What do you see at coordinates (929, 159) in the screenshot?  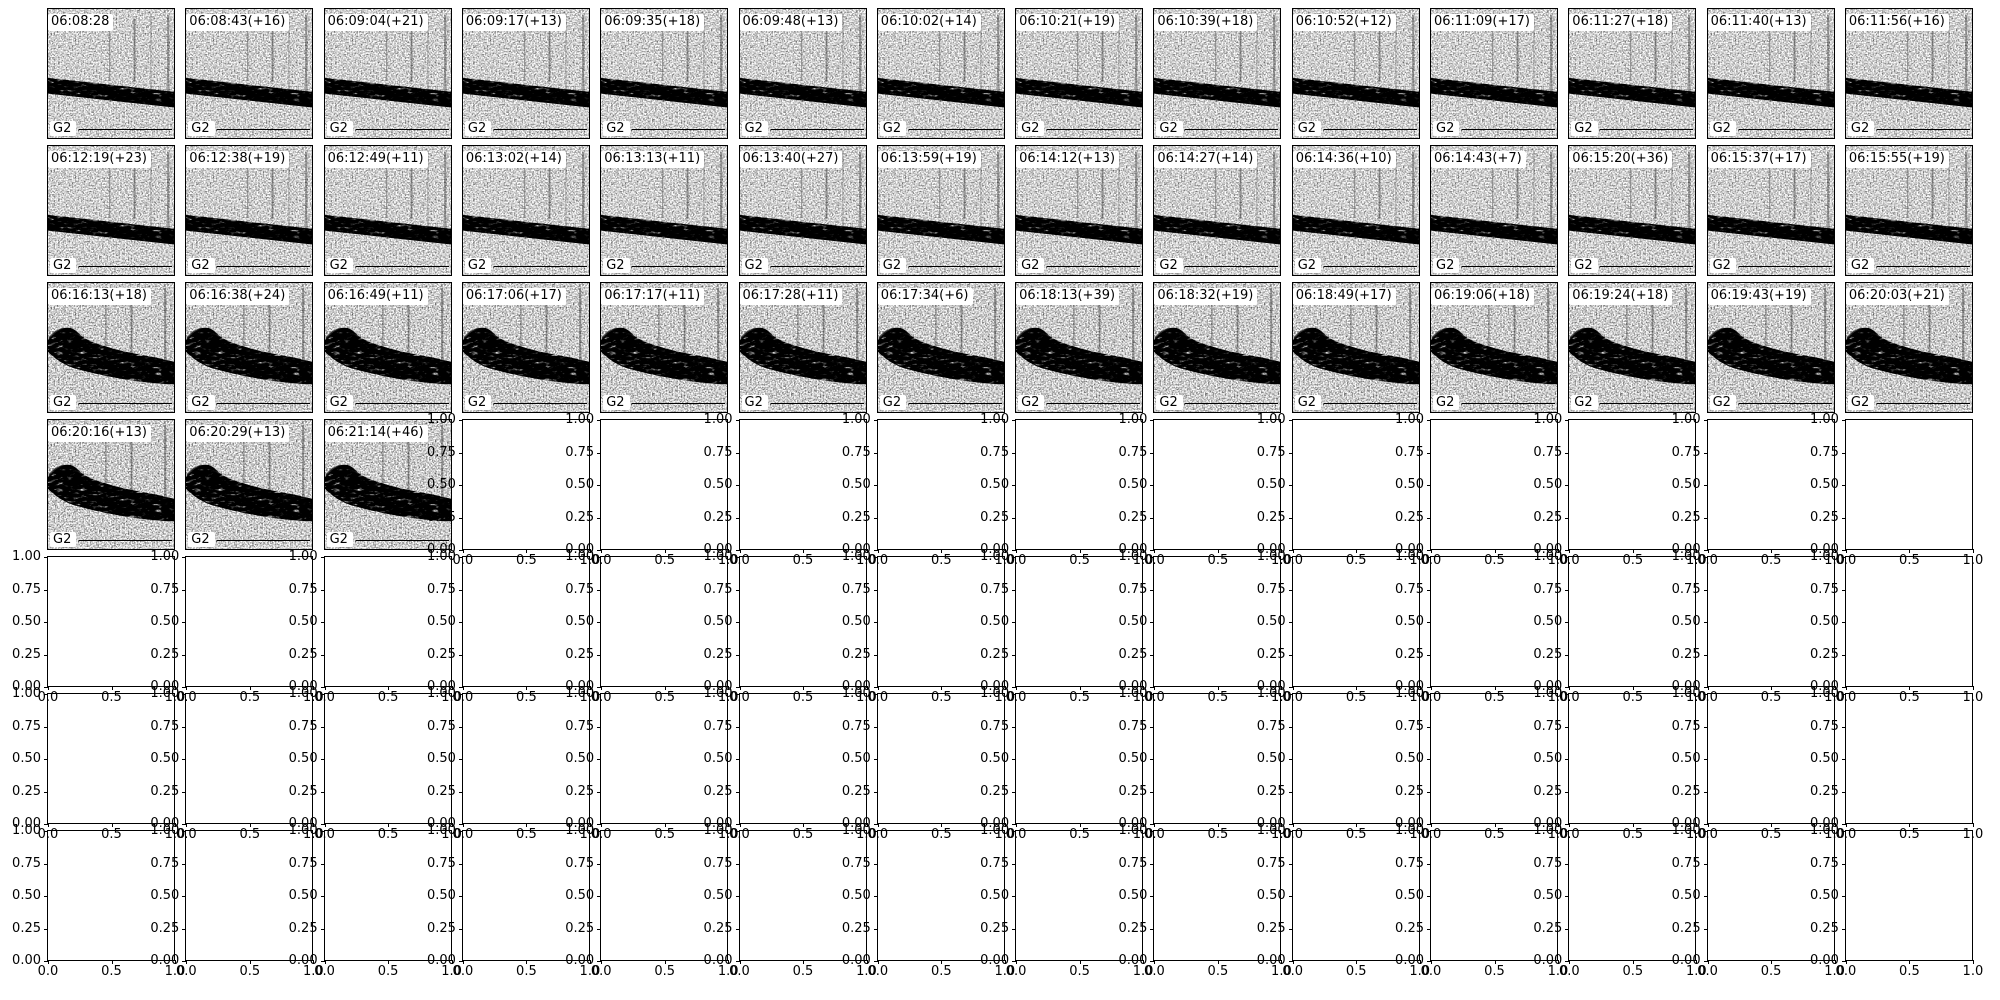 I see `panel-title: 06:13:59(+19)` at bounding box center [929, 159].